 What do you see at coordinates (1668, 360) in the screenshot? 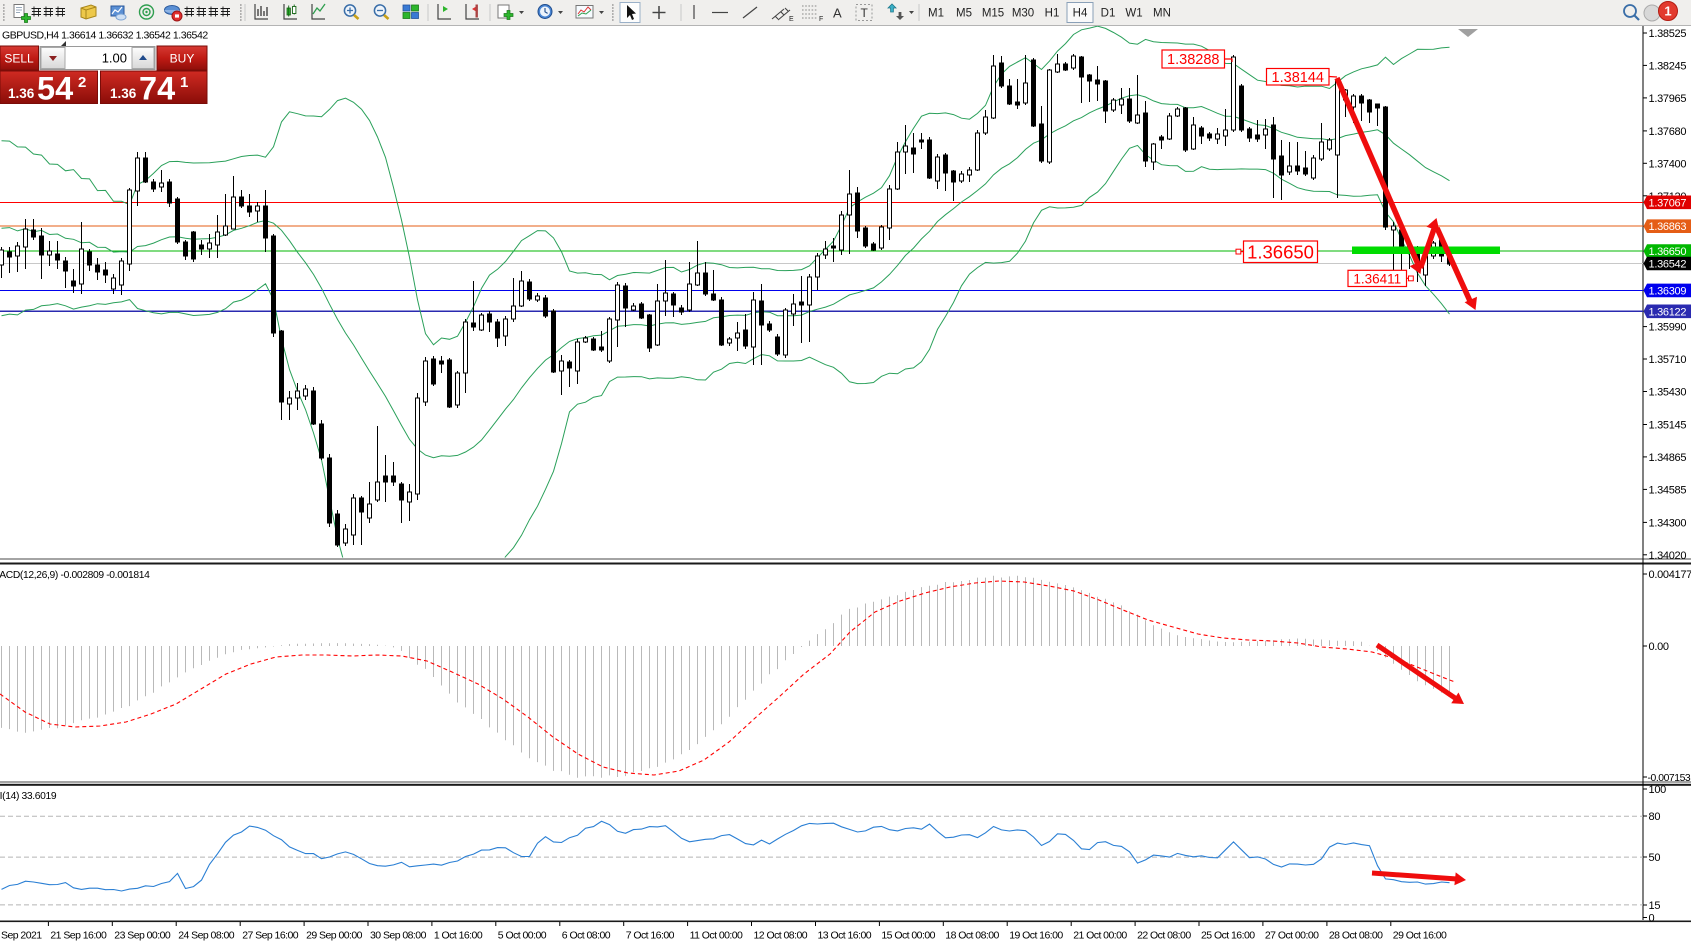
I see `svg-text: 1.35710` at bounding box center [1668, 360].